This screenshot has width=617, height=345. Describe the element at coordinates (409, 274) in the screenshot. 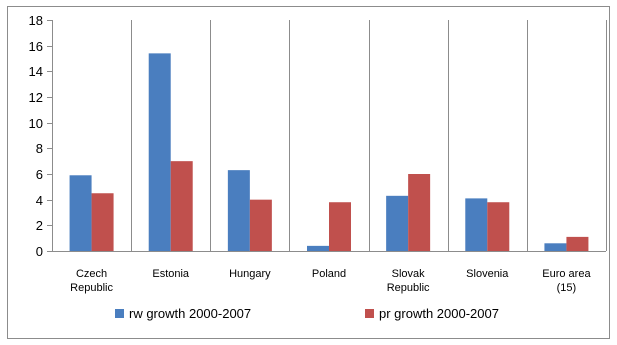

I see `x-tick-label: Slovak` at that location.